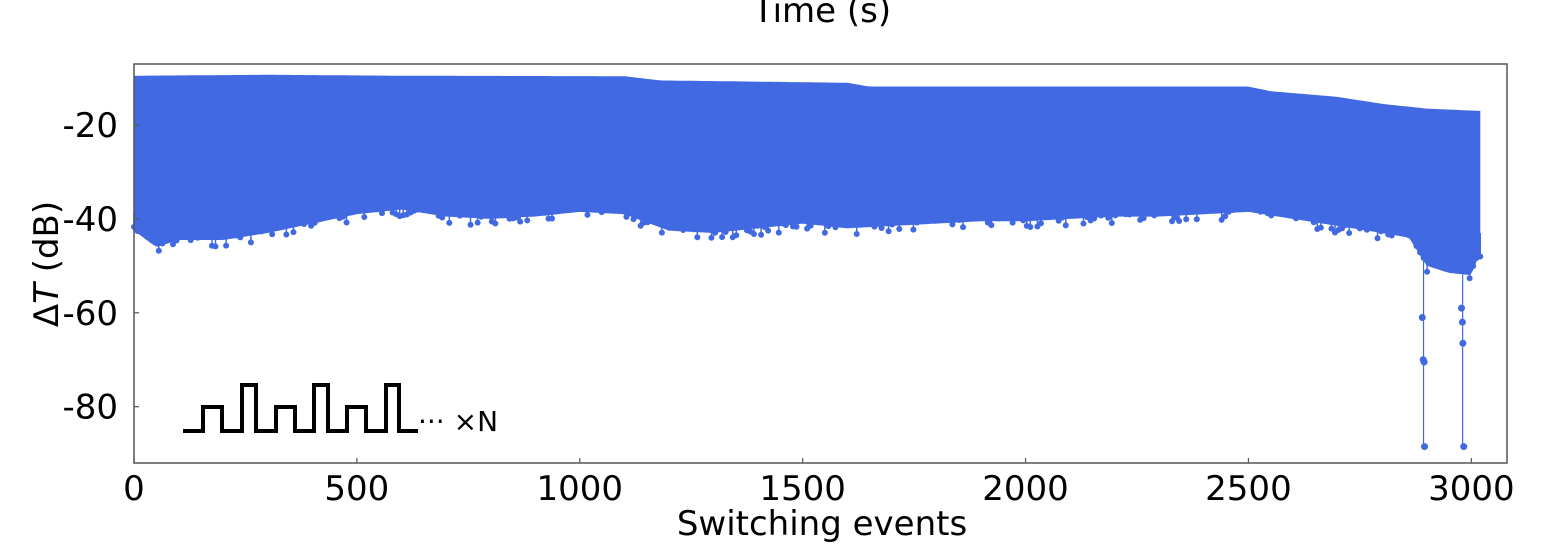 The image size is (1549, 546). What do you see at coordinates (802, 489) in the screenshot?
I see `x-tick-label: 1500` at bounding box center [802, 489].